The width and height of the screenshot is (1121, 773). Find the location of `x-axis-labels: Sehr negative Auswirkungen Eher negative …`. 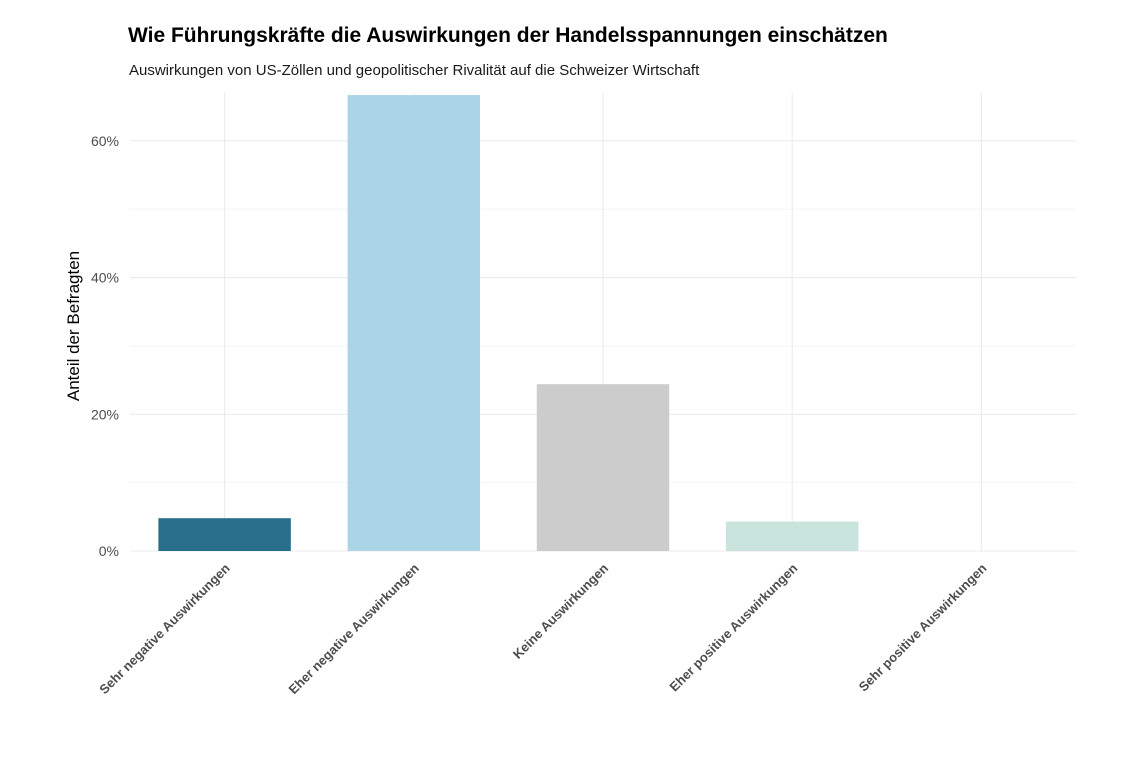

x-axis-labels: Sehr negative Auswirkungen Eher negative … is located at coordinates (542, 628).